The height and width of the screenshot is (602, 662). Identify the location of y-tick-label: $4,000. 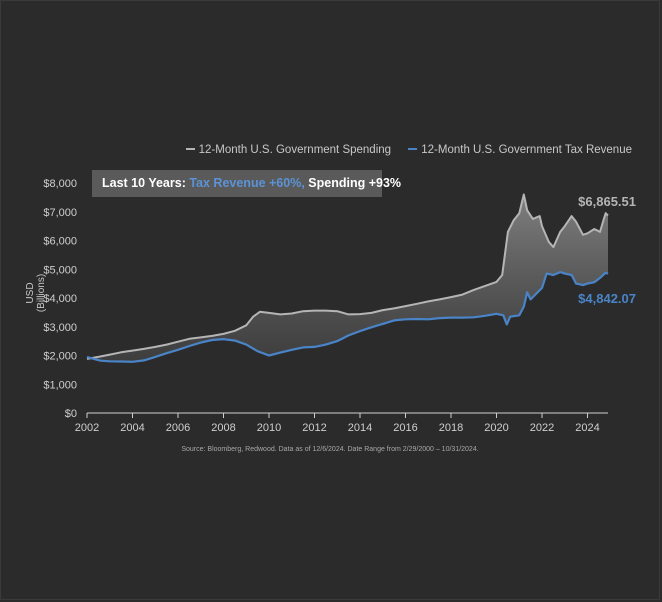
(60, 299).